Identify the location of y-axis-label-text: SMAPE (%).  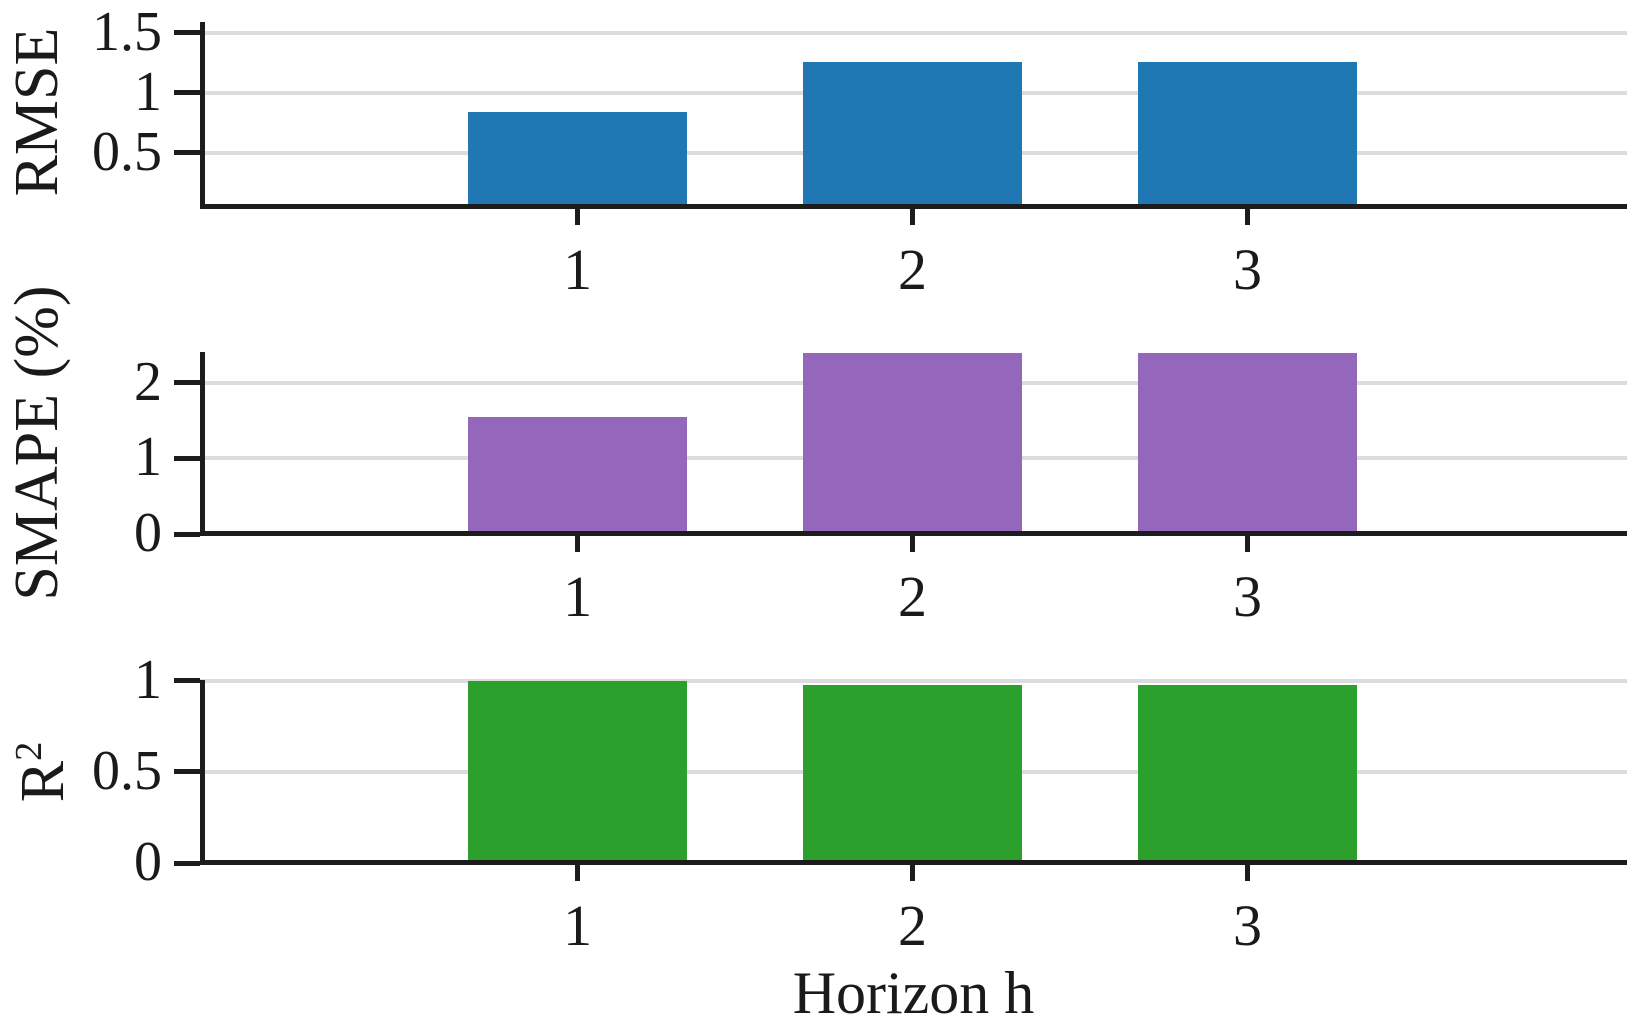
(36, 443).